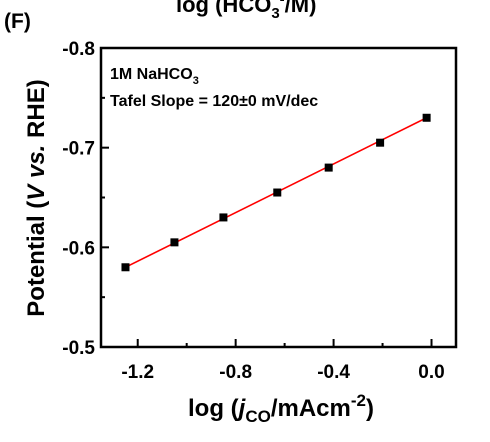 The width and height of the screenshot is (490, 442). What do you see at coordinates (333, 372) in the screenshot?
I see `x-tick-label: -0.4` at bounding box center [333, 372].